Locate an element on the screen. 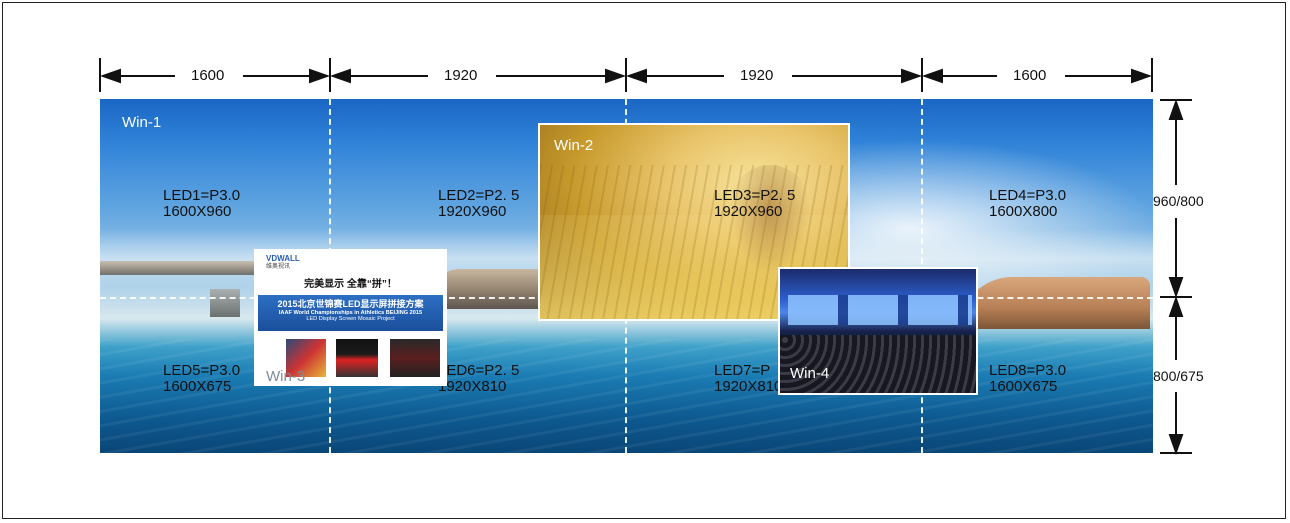 The image size is (1290, 523). logo-subtext: 维奥视讯 is located at coordinates (278, 267).